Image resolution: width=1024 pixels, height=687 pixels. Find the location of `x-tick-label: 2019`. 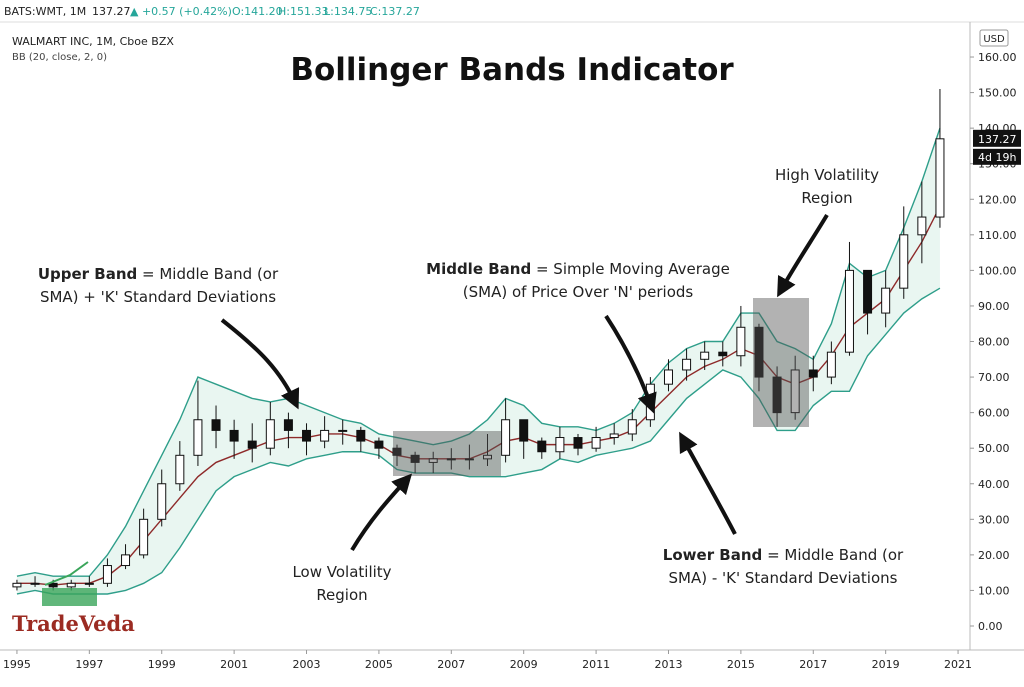

x-tick-label: 2019 is located at coordinates (886, 664).